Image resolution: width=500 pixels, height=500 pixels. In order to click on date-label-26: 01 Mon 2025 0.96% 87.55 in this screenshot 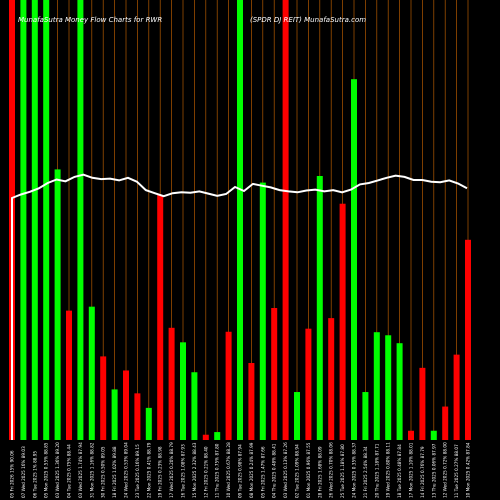, I will do `click(308, 470)`.